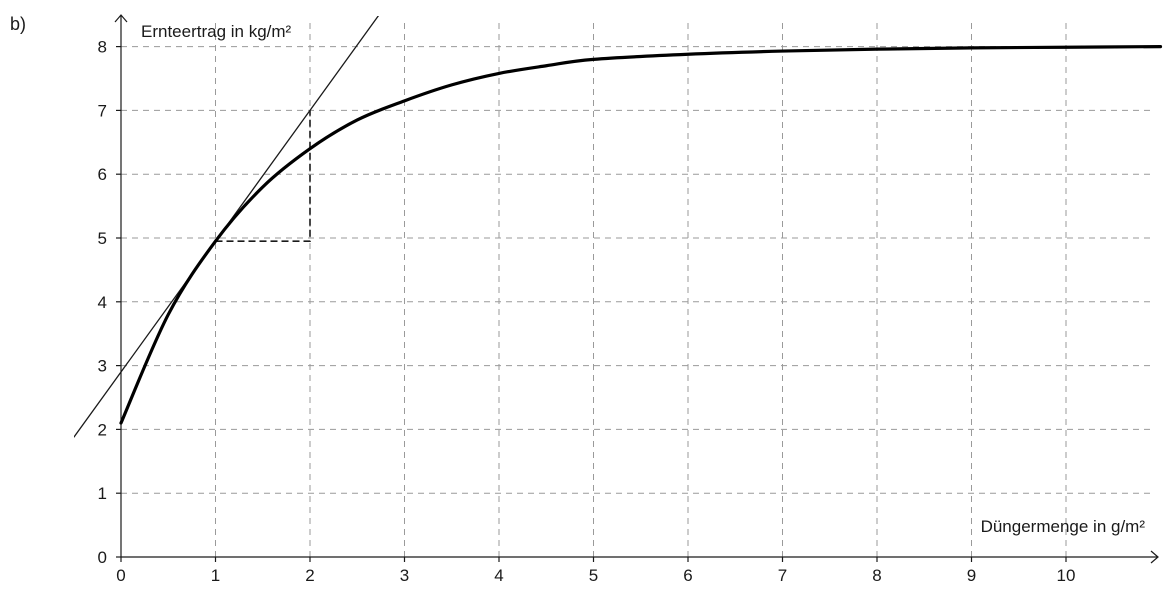 The width and height of the screenshot is (1163, 594). I want to click on x-axis-arrow-icon, so click(1154, 557).